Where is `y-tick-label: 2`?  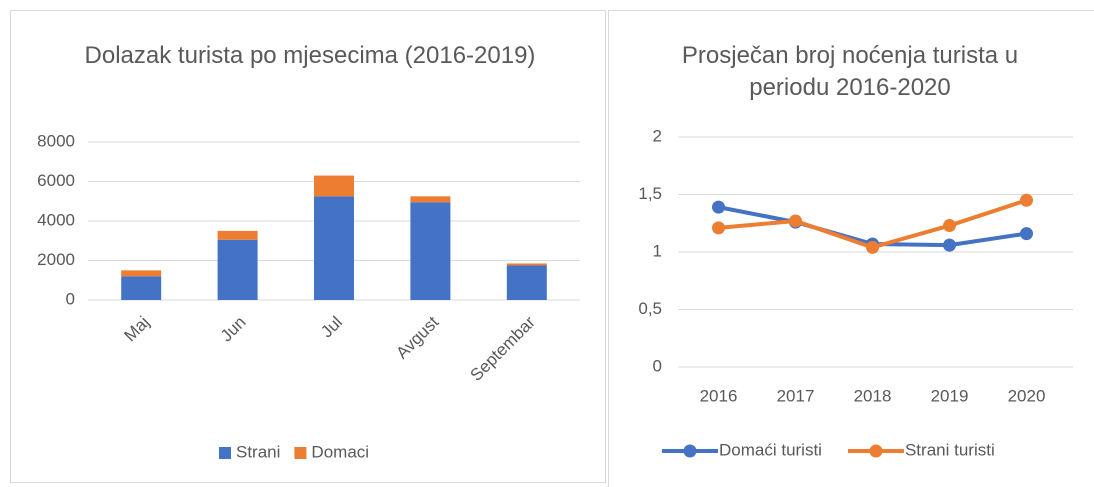 y-tick-label: 2 is located at coordinates (657, 135).